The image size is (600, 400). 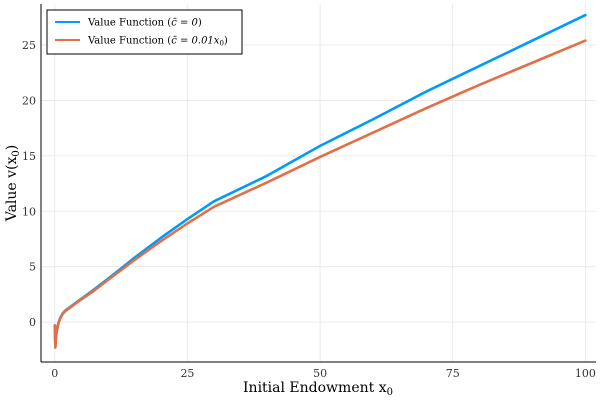 What do you see at coordinates (157, 42) in the screenshot?
I see `legend-label-series-2: Value Function (c̄ = 0.01x0)` at bounding box center [157, 42].